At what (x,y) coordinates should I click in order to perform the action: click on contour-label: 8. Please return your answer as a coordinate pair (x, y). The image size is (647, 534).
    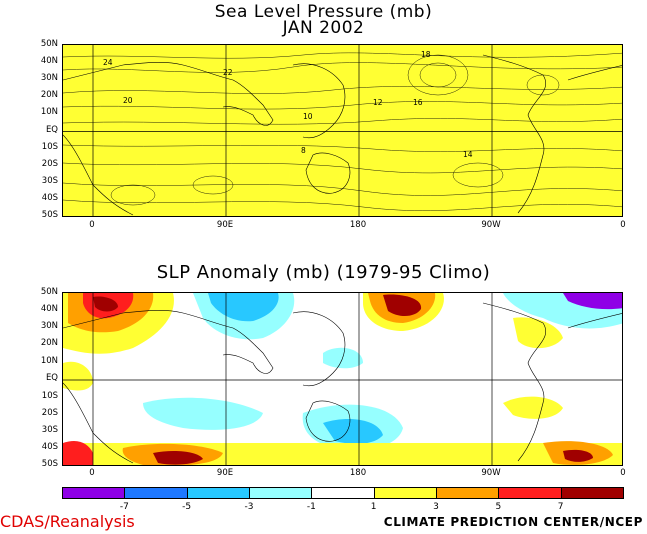
    Looking at the image, I should click on (303, 150).